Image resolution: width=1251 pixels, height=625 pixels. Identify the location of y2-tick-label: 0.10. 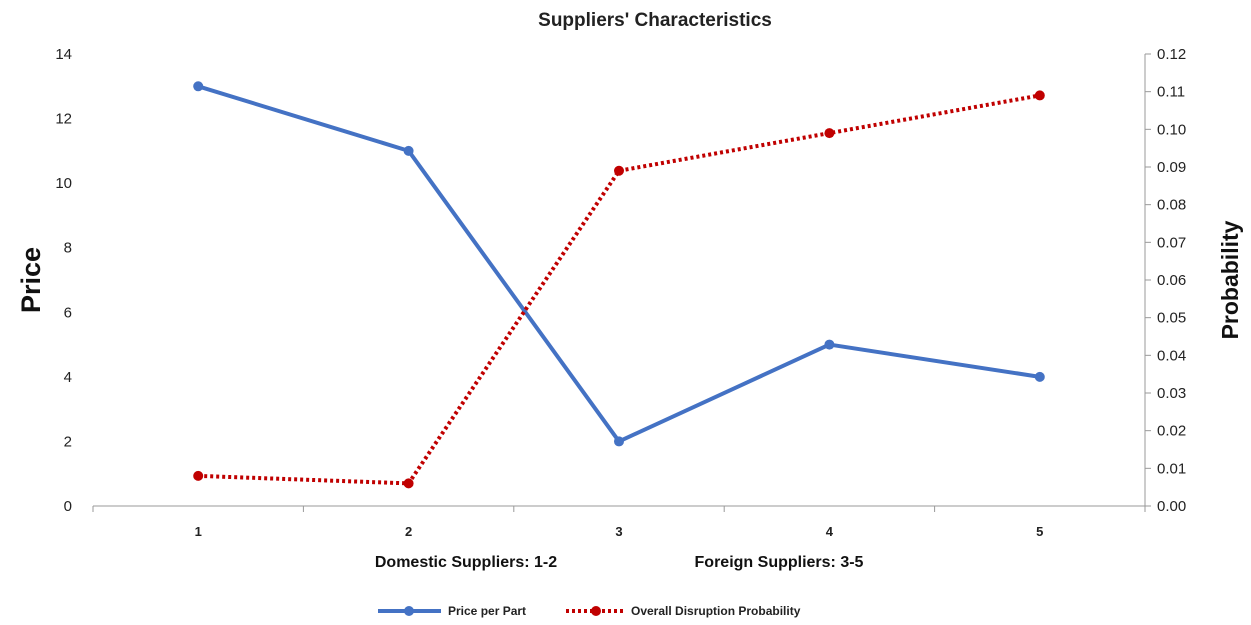
(1171, 129).